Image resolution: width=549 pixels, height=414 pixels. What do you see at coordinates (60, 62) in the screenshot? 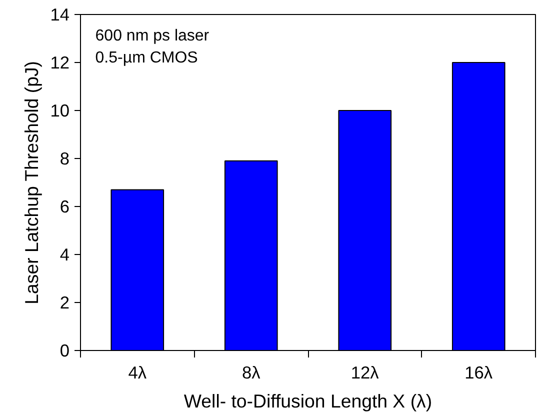
I see `y-tick-label: 12` at bounding box center [60, 62].